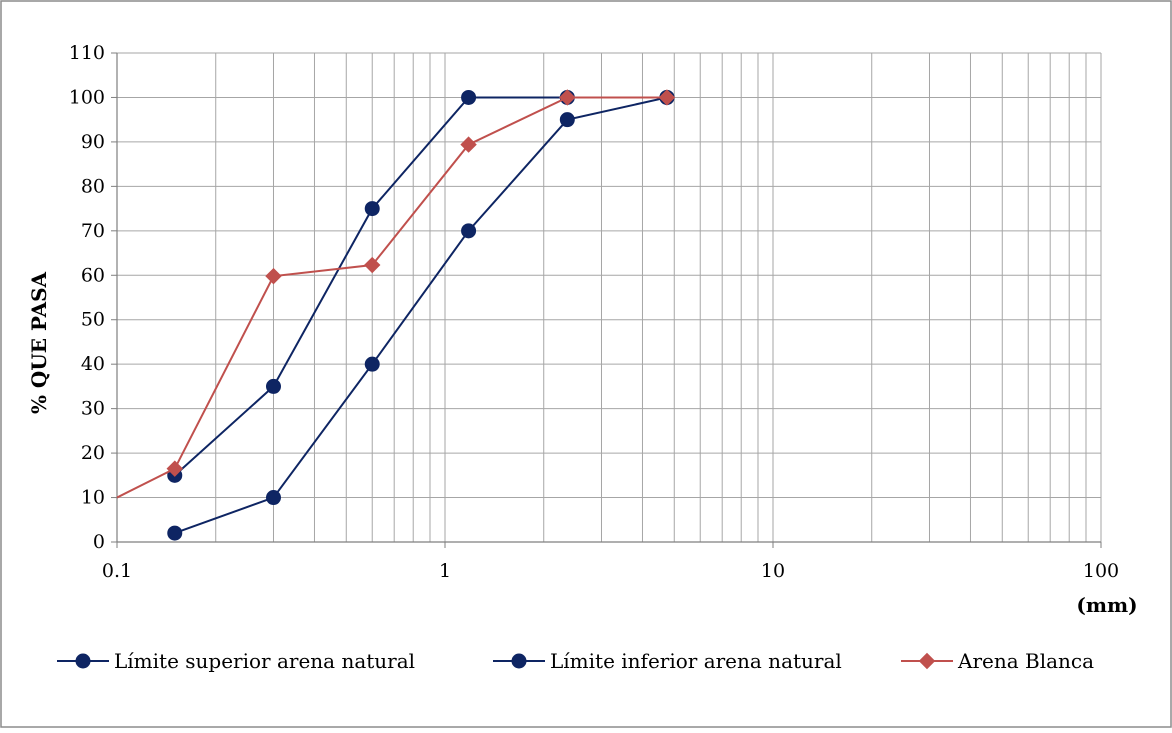 Image resolution: width=1172 pixels, height=733 pixels. Describe the element at coordinates (93, 142) in the screenshot. I see `y-tick-label: 90` at that location.